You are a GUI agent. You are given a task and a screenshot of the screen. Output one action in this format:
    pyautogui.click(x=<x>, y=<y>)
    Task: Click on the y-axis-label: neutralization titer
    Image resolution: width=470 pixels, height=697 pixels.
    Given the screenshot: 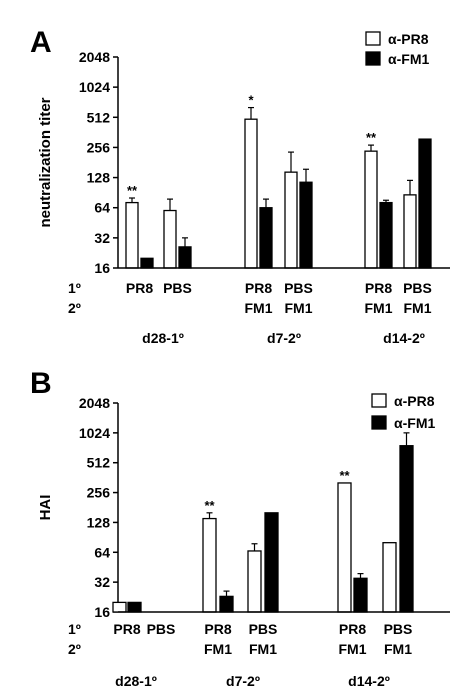 What is the action you would take?
    pyautogui.click(x=45, y=162)
    